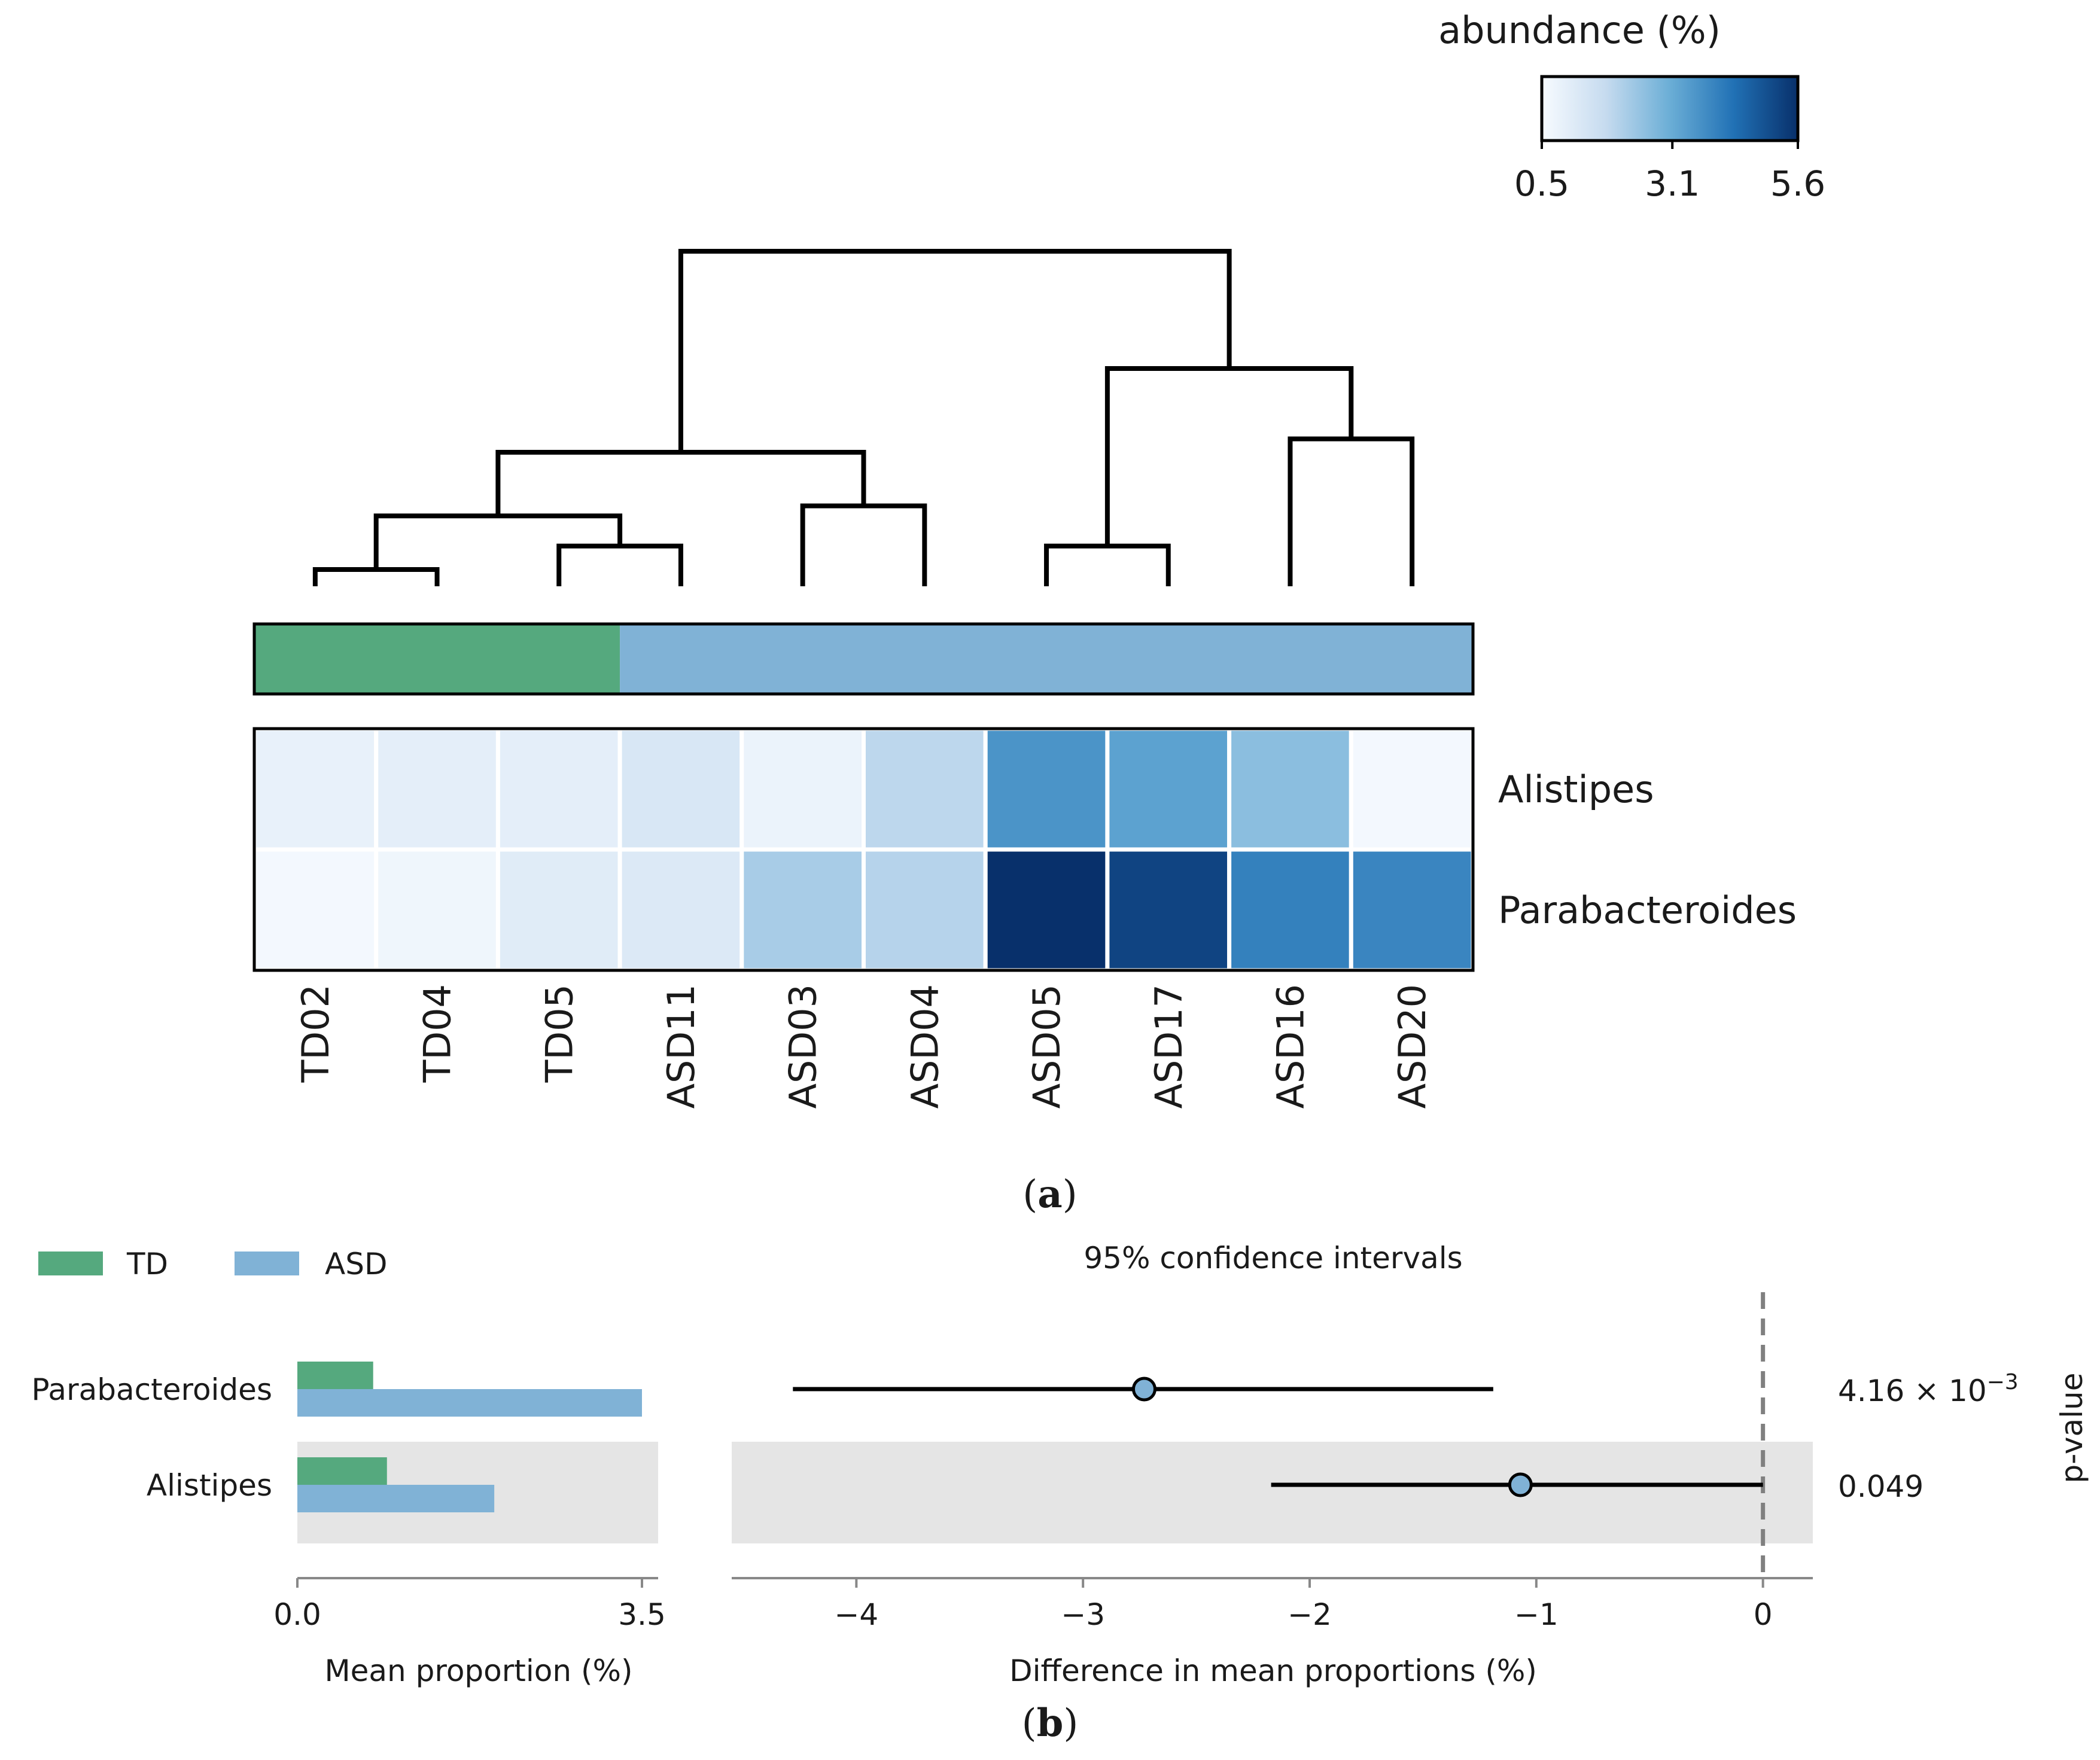 The width and height of the screenshot is (2100, 1760). Describe the element at coordinates (1047, 1046) in the screenshot. I see `sample-tick-label: ASD05` at that location.